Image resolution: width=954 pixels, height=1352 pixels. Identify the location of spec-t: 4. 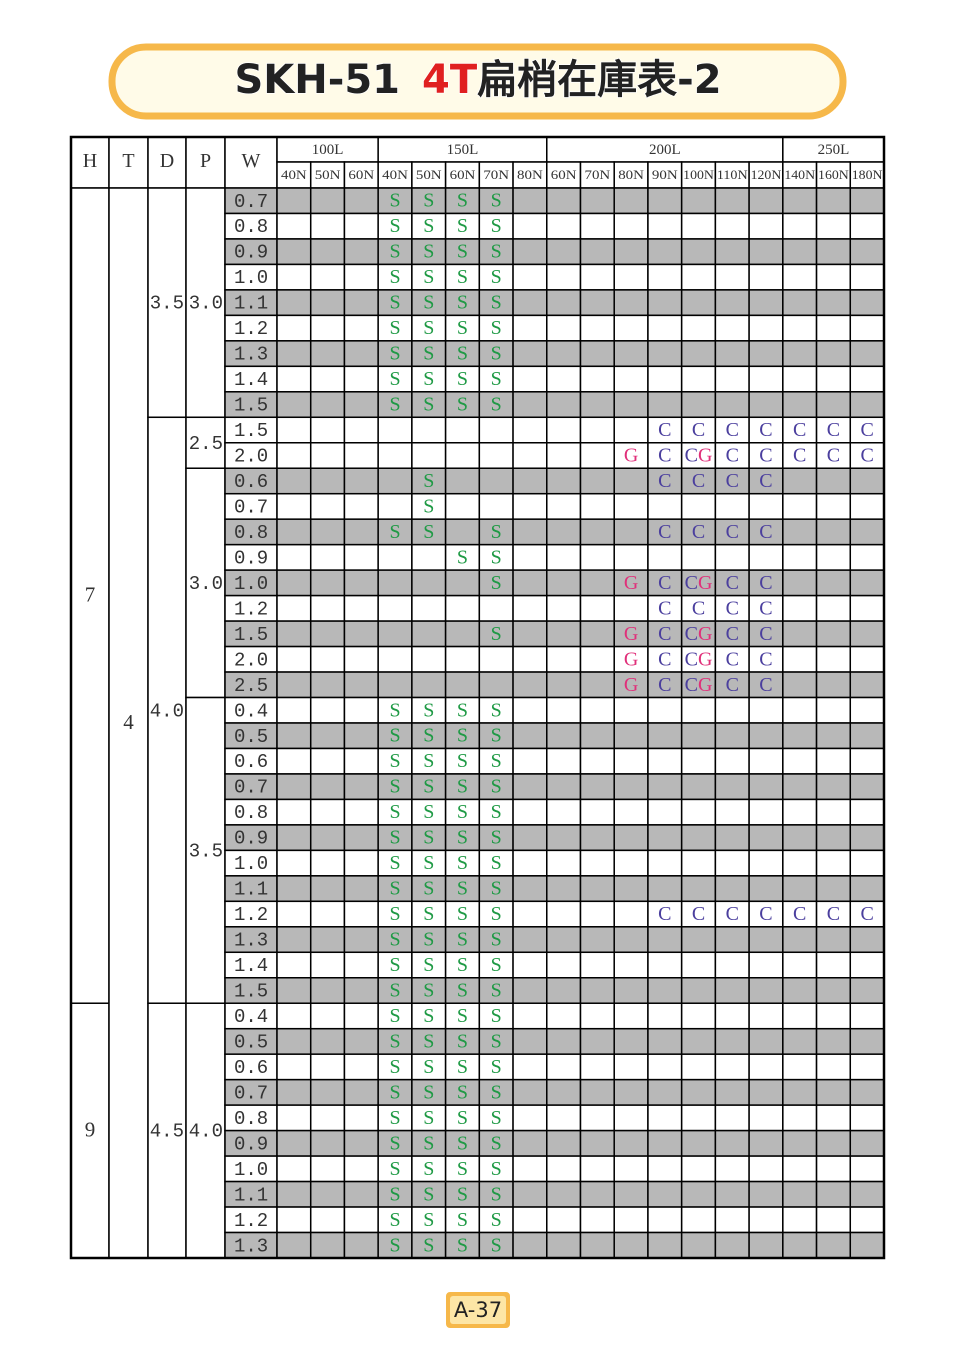
(128, 722).